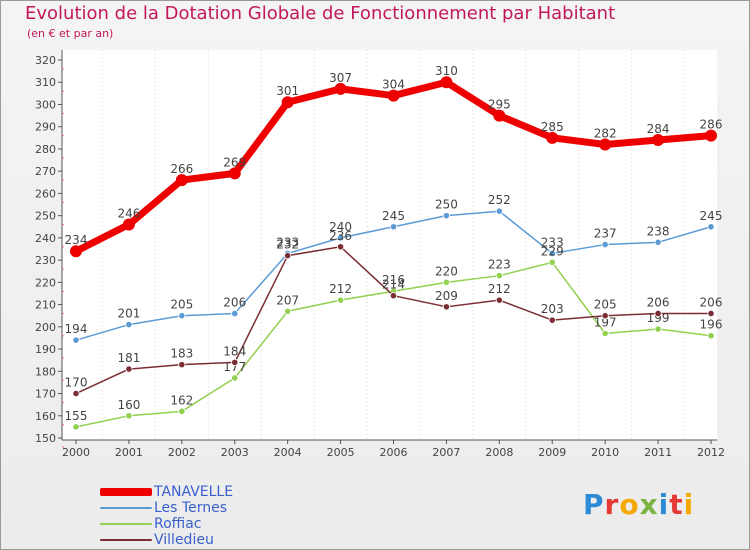 The image size is (750, 550). I want to click on data-label-villedieu: 170, so click(76, 383).